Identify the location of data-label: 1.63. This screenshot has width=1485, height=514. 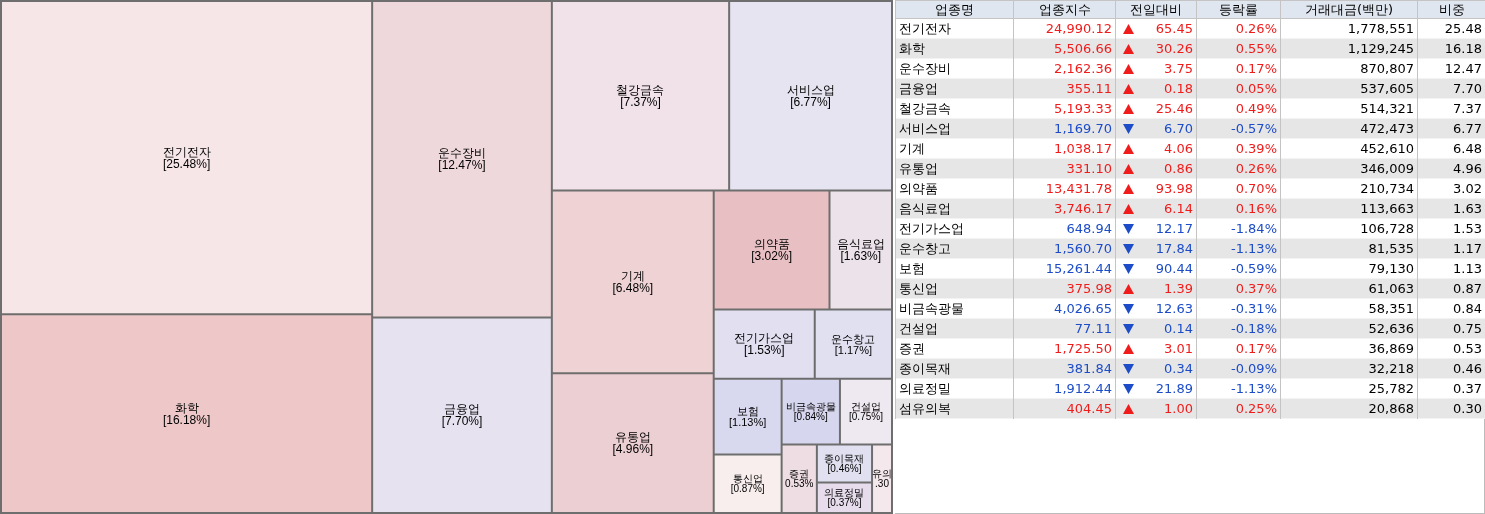
(1467, 208).